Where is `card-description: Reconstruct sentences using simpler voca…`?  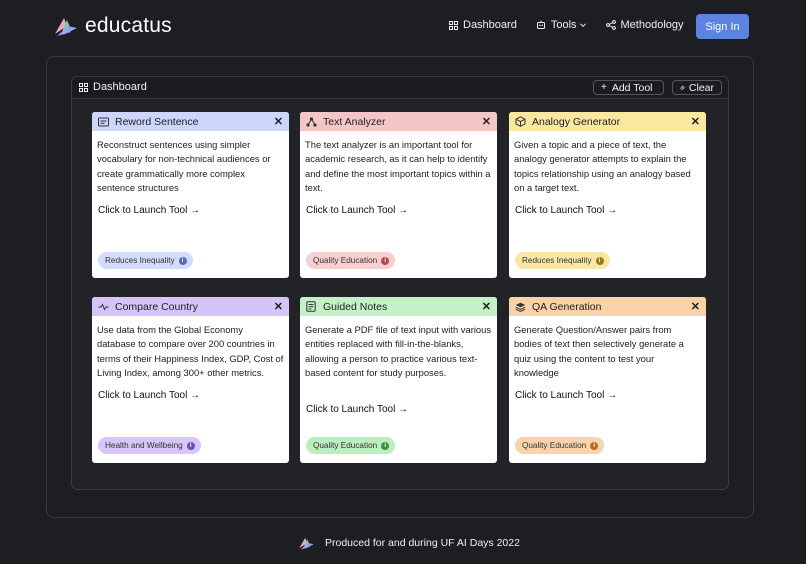
card-description: Reconstruct sentences using simpler voca… is located at coordinates (184, 166).